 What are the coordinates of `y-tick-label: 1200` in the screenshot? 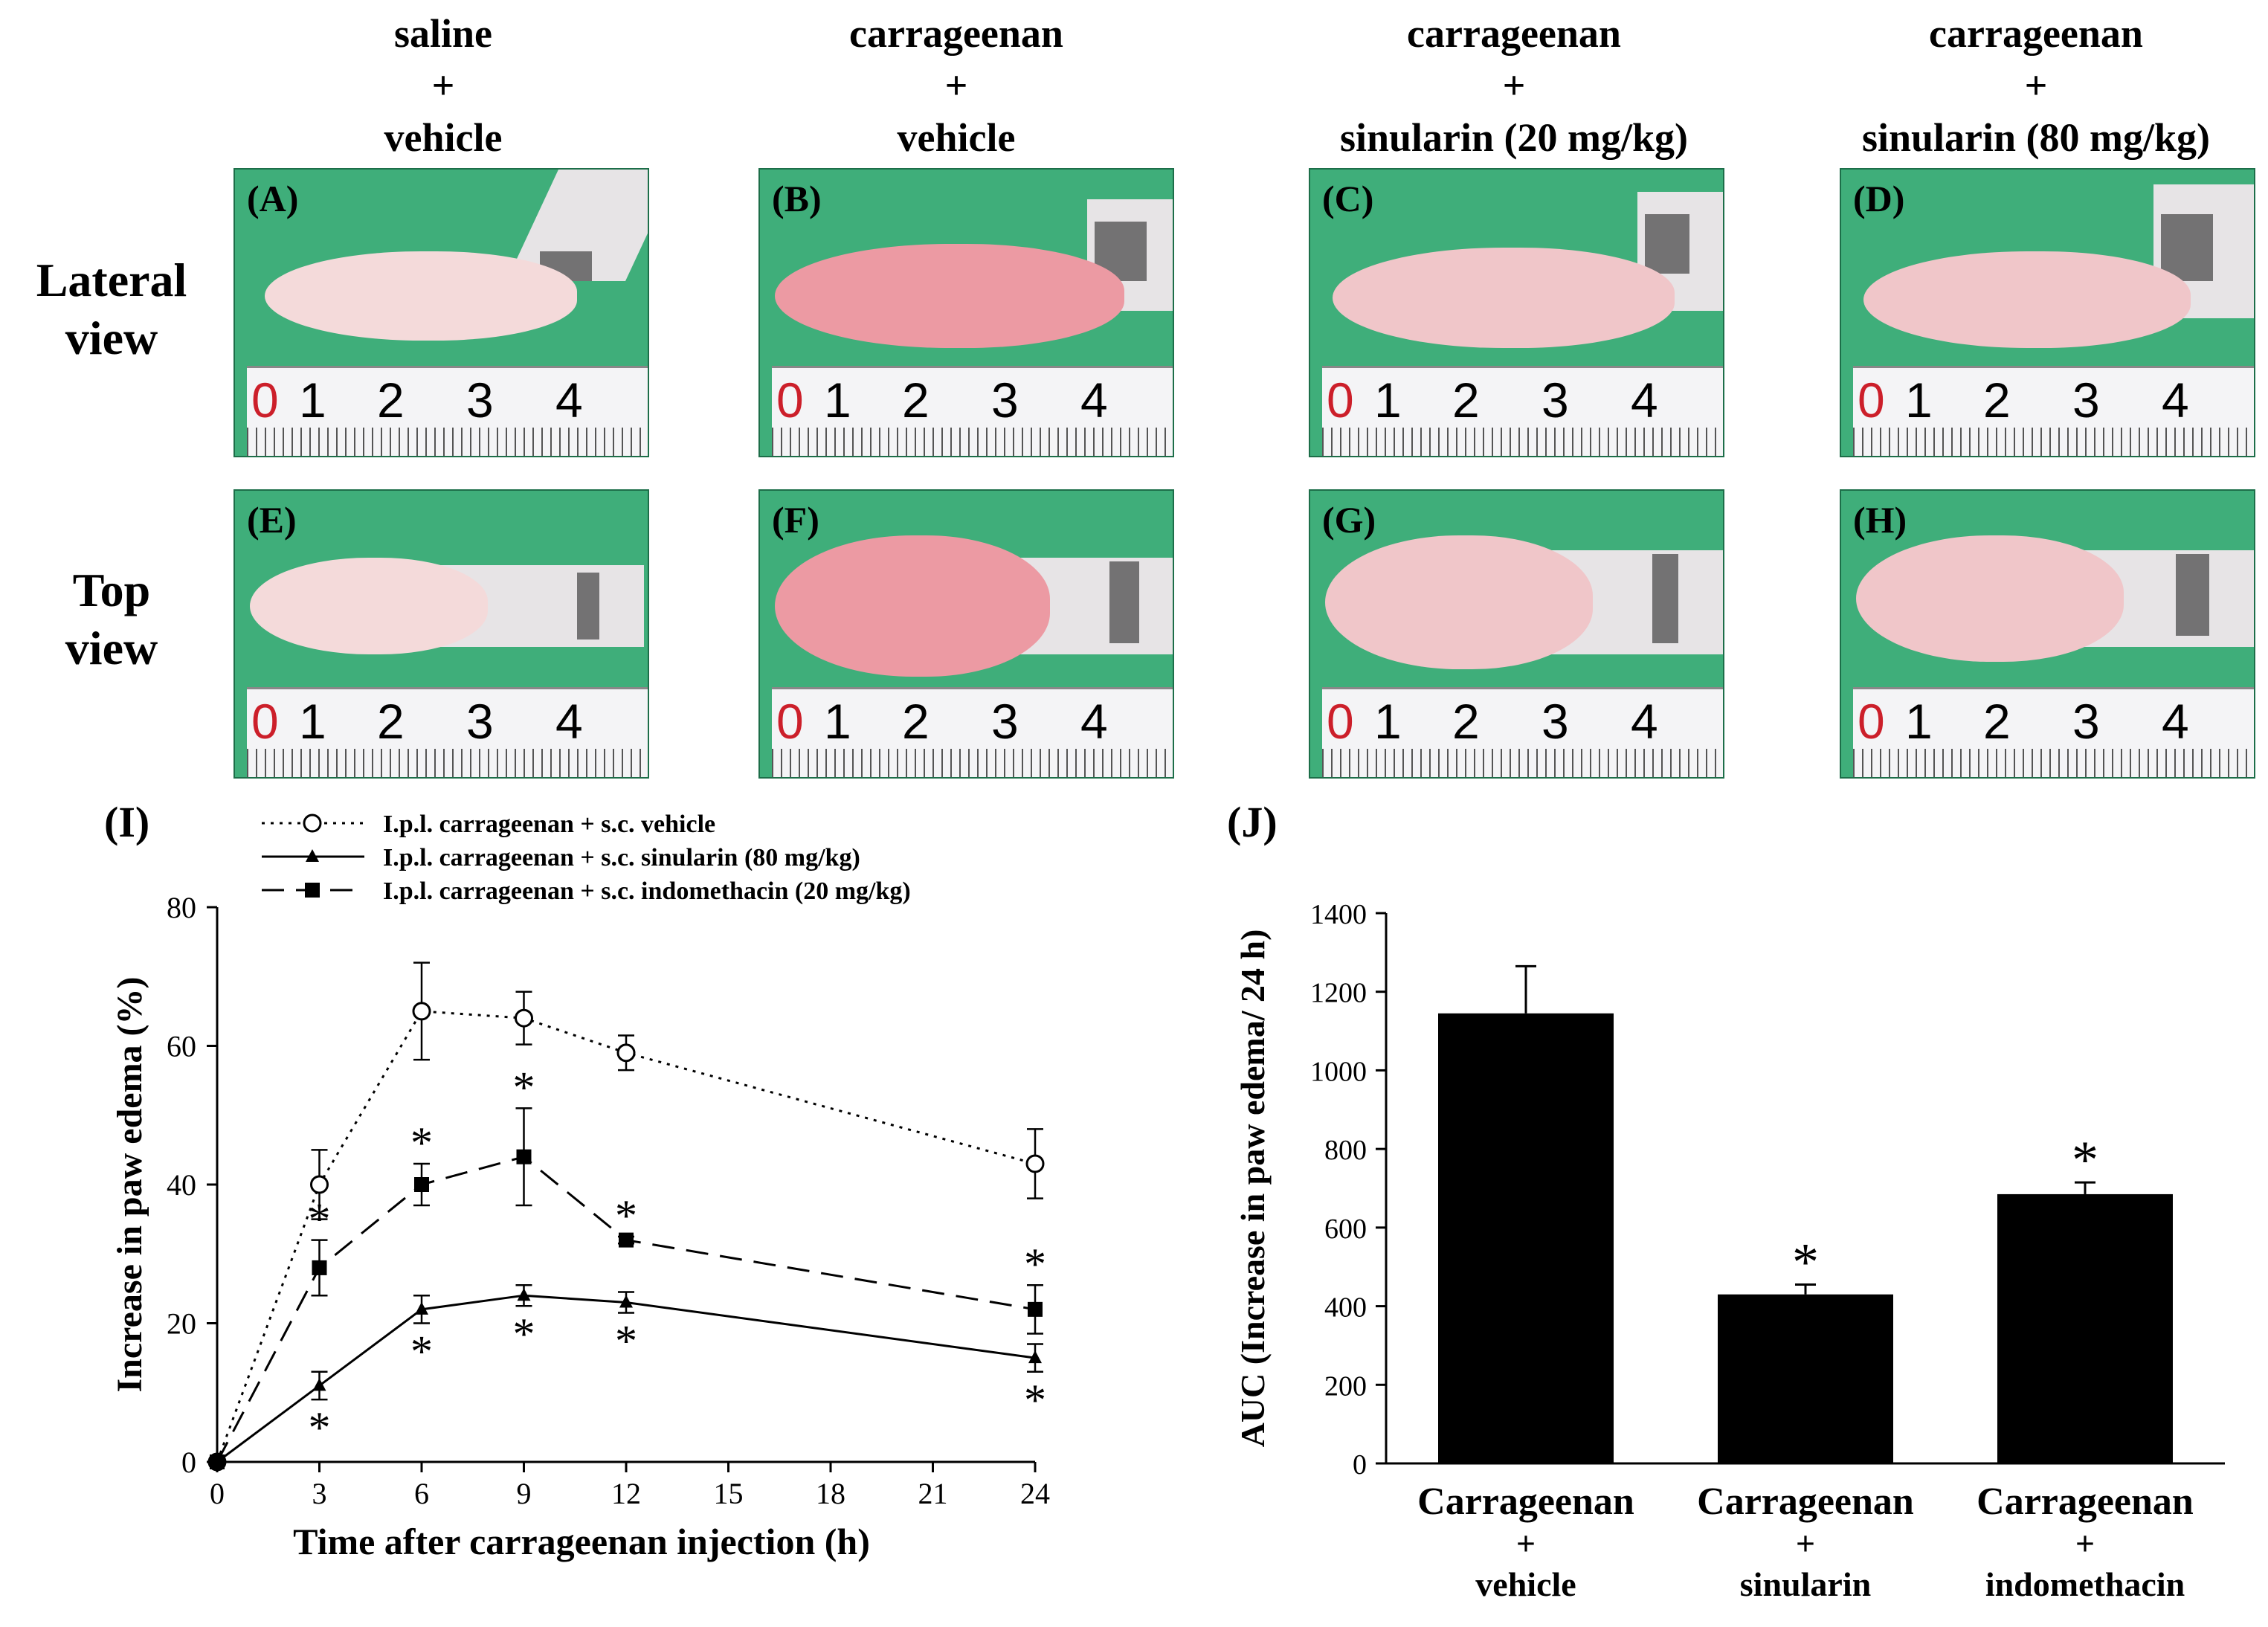 It's located at (1338, 994).